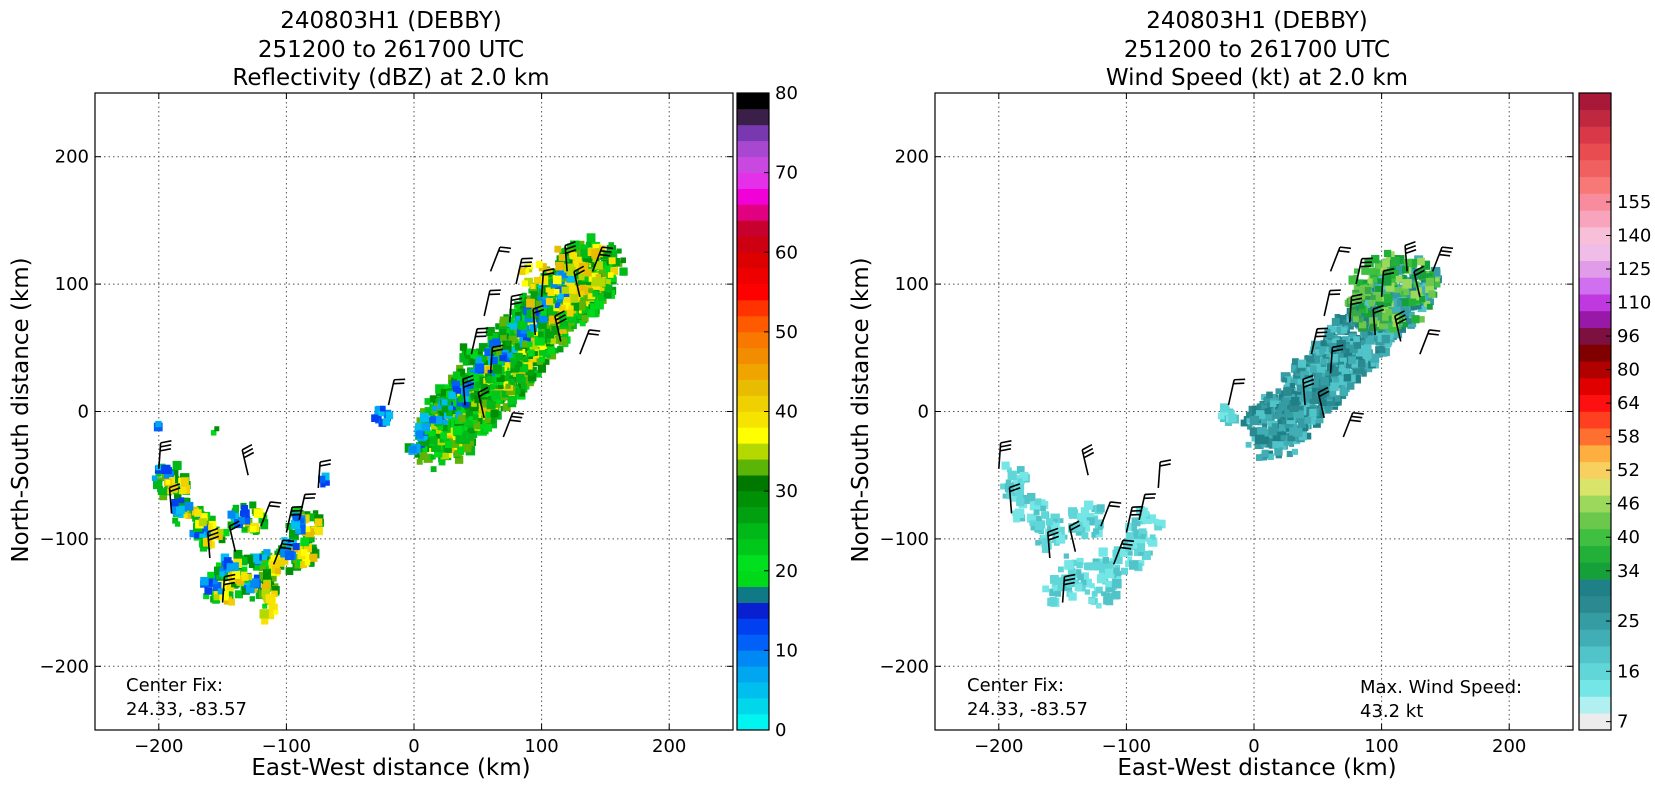  What do you see at coordinates (1628, 671) in the screenshot?
I see `colorbar-tick-label: 16` at bounding box center [1628, 671].